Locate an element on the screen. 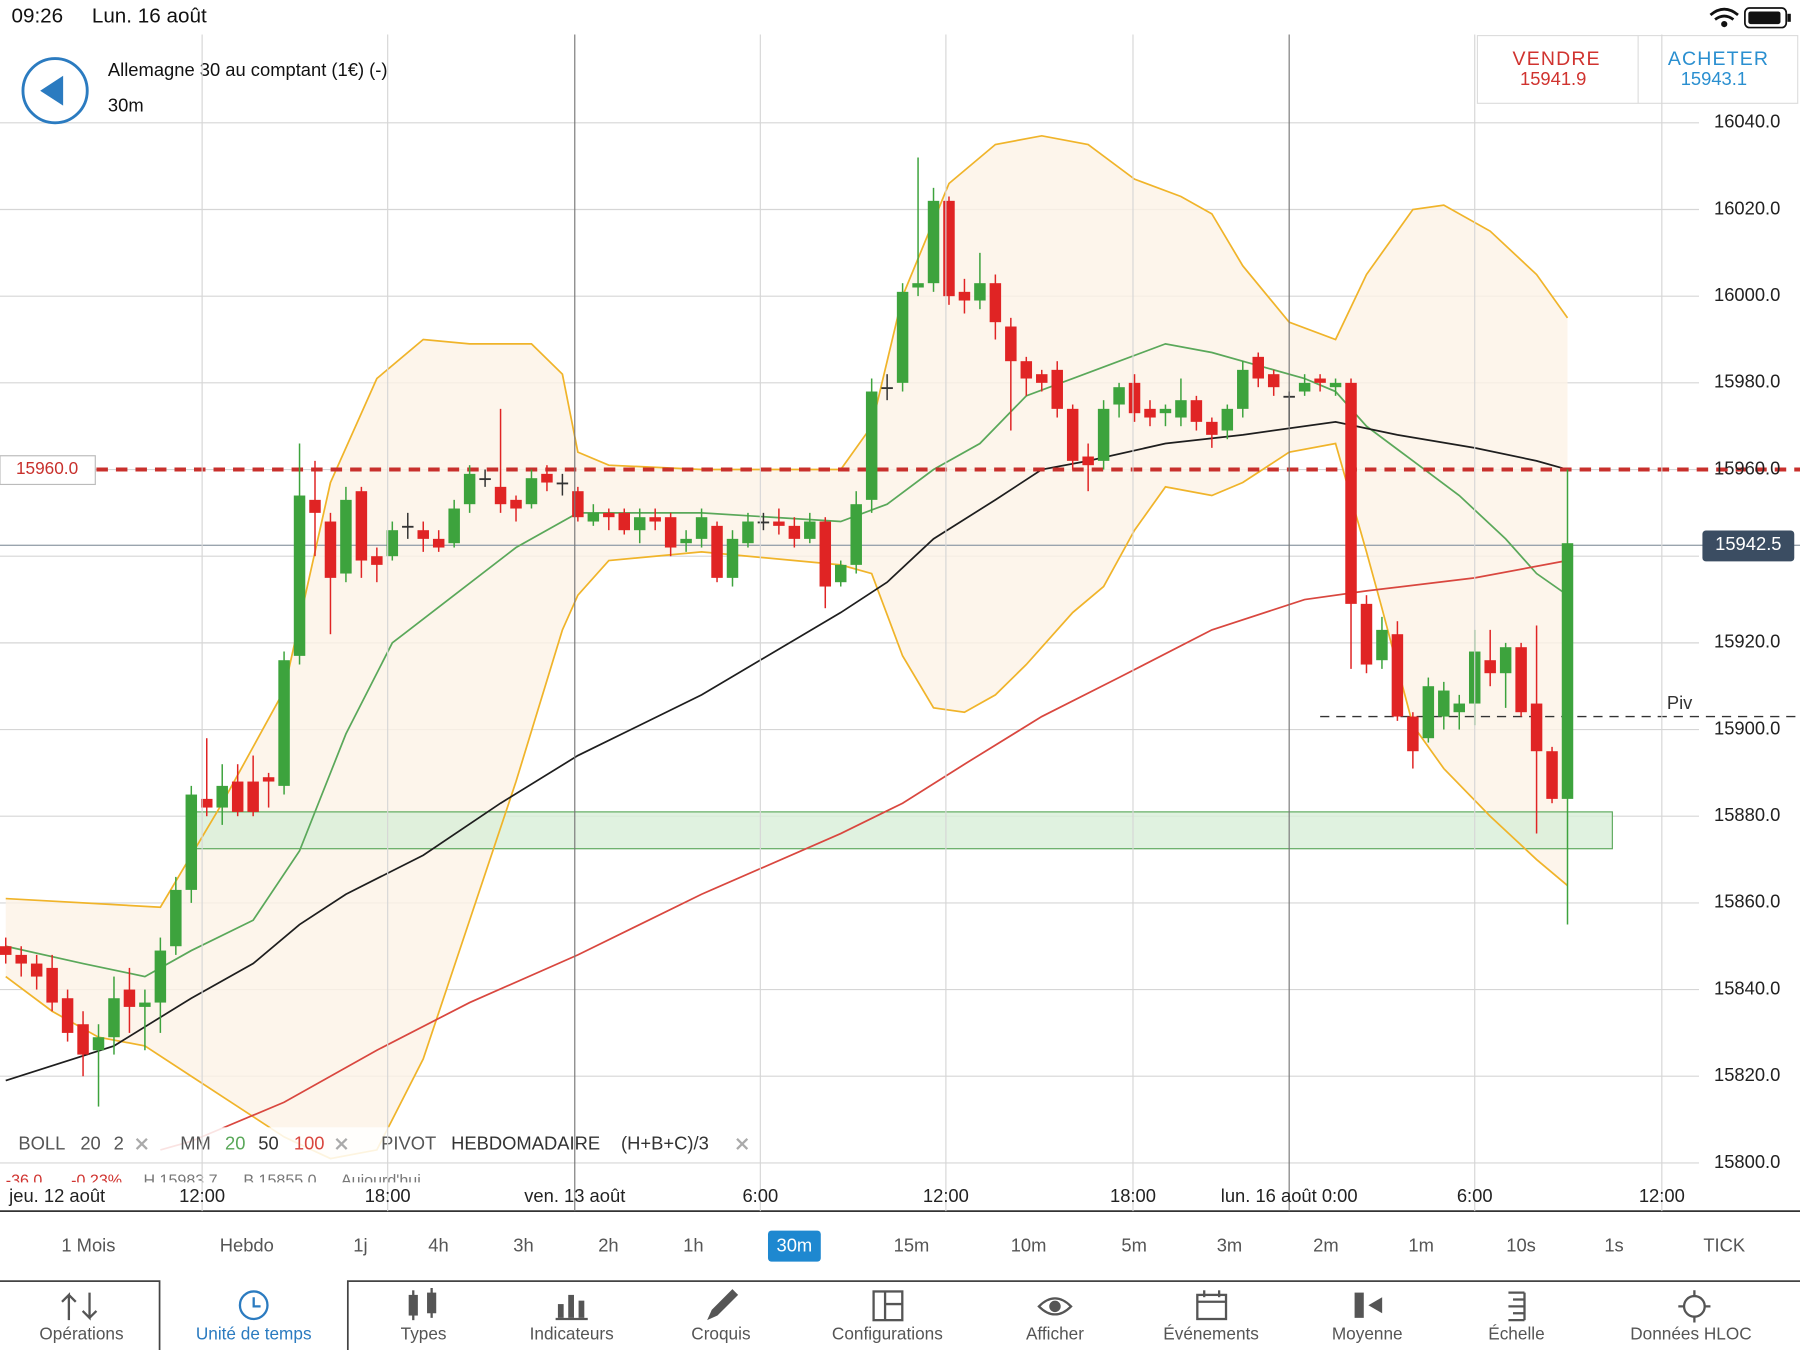 The image size is (1800, 1350). toolbar-button: Échelle is located at coordinates (1516, 1334).